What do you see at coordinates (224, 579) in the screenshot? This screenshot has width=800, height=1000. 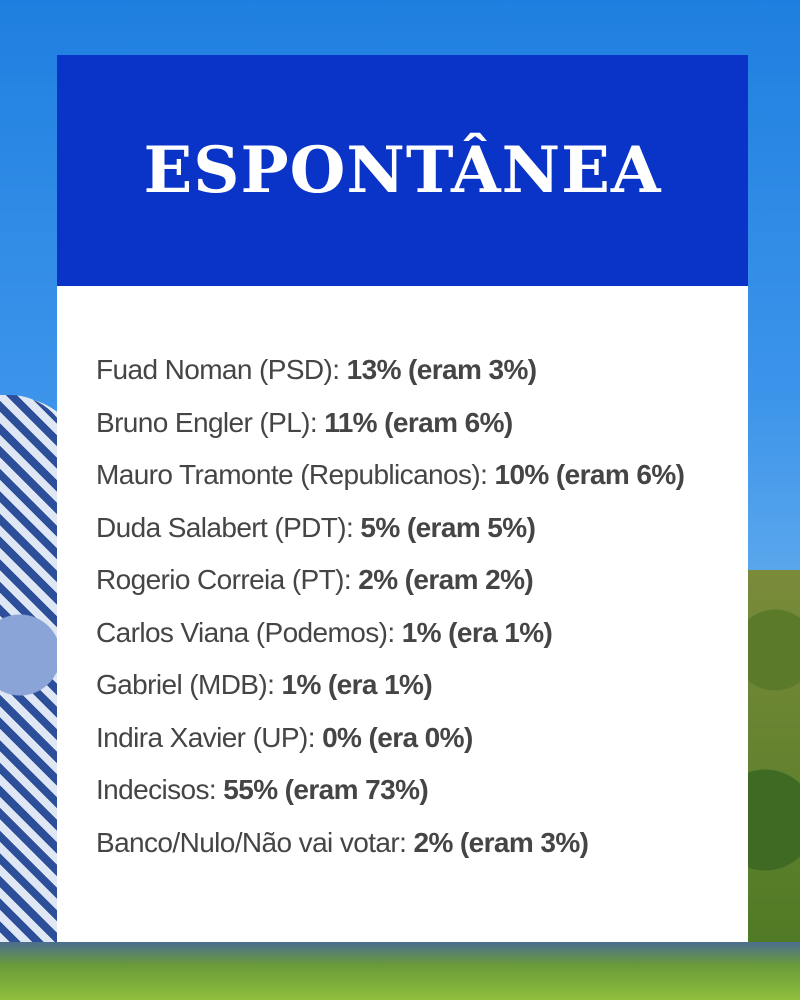 I see `candidate-label: Rogerio Correia (PT):` at bounding box center [224, 579].